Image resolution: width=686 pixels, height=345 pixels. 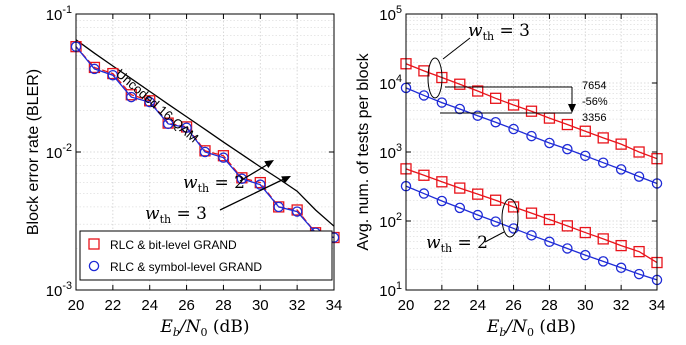 What do you see at coordinates (94, 244) in the screenshot?
I see `legend-marker-square` at bounding box center [94, 244].